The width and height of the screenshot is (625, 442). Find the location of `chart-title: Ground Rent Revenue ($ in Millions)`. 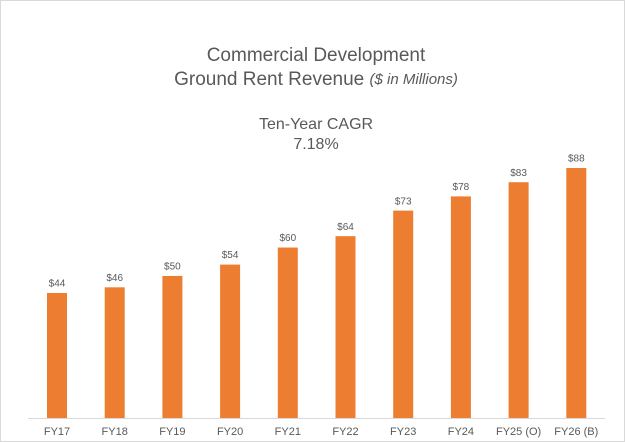

chart-title: Ground Rent Revenue ($ in Millions) is located at coordinates (316, 79).